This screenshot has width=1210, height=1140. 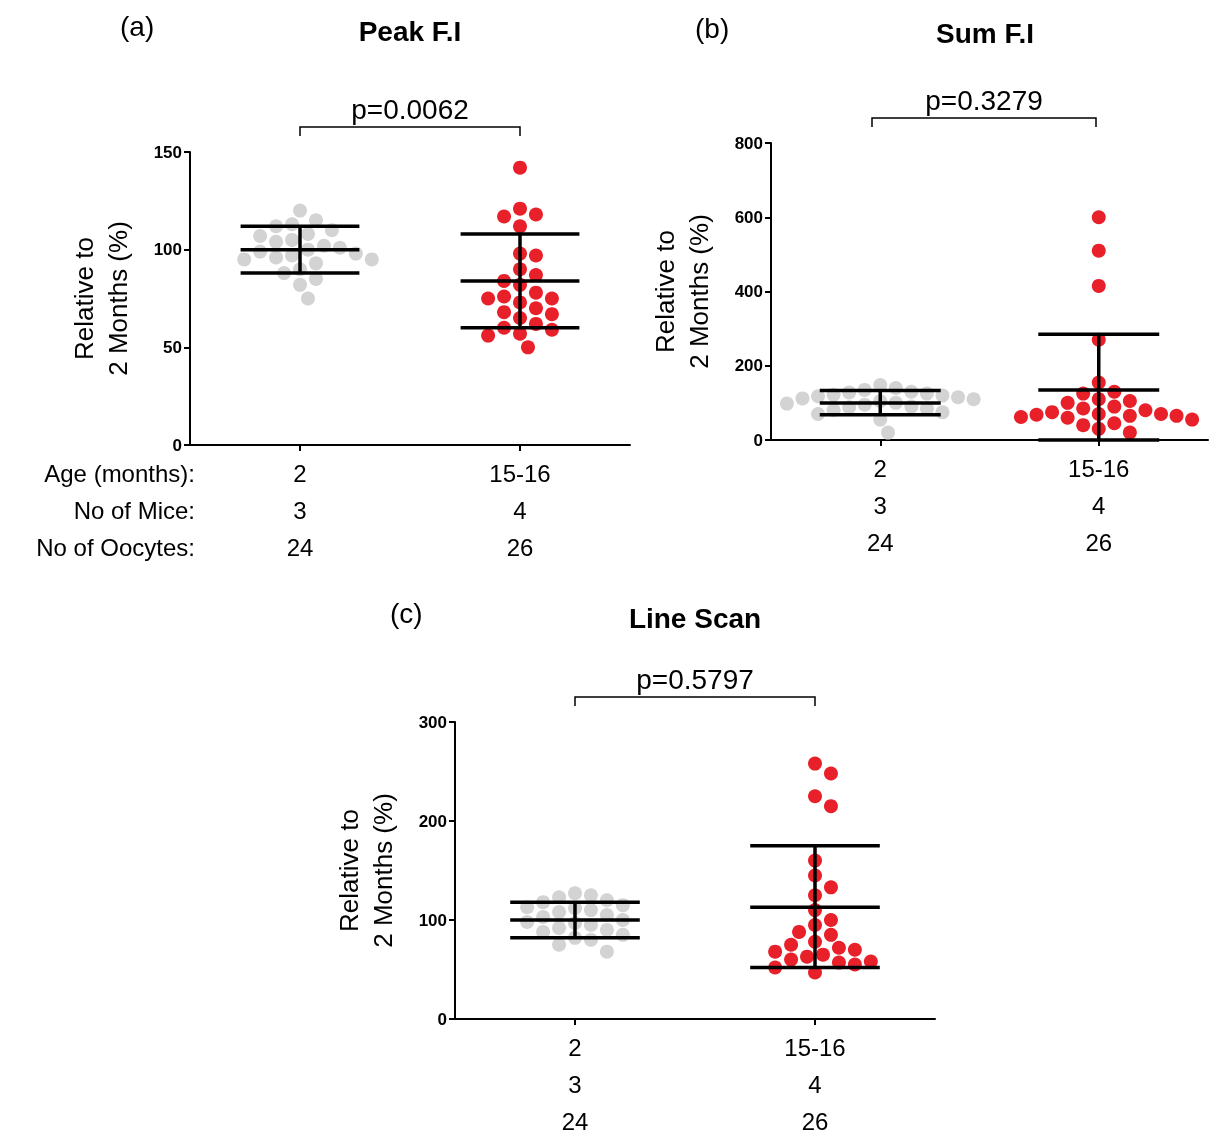 What do you see at coordinates (748, 143) in the screenshot?
I see `y-tick-label: 800` at bounding box center [748, 143].